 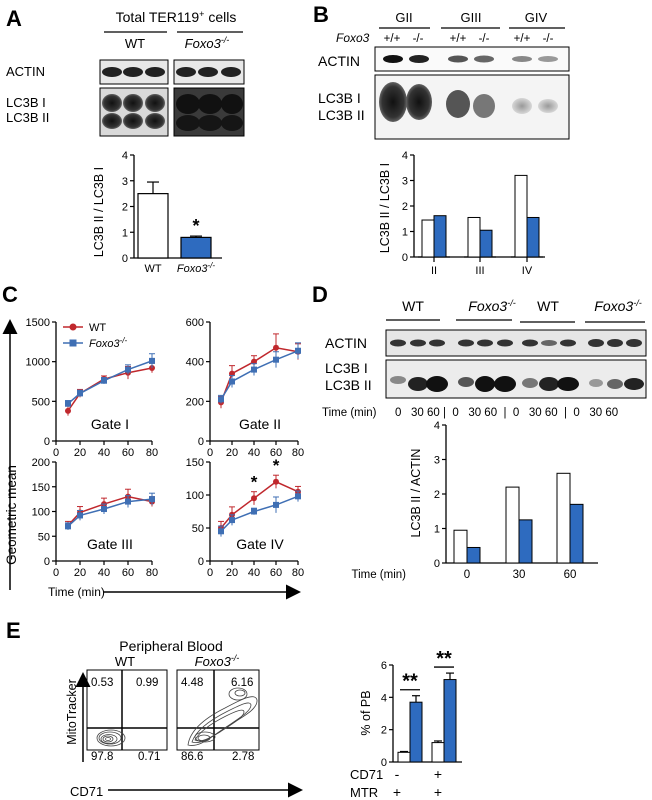 I want to click on b-x-tick-label: II, so click(x=434, y=271).